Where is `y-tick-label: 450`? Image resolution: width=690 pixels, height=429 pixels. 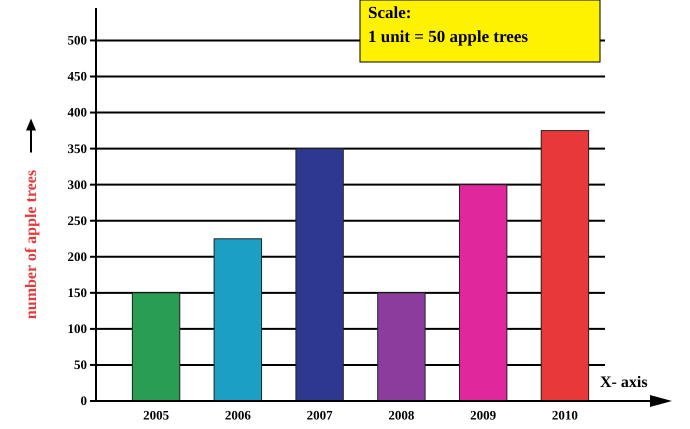 y-tick-label: 450 is located at coordinates (77, 76).